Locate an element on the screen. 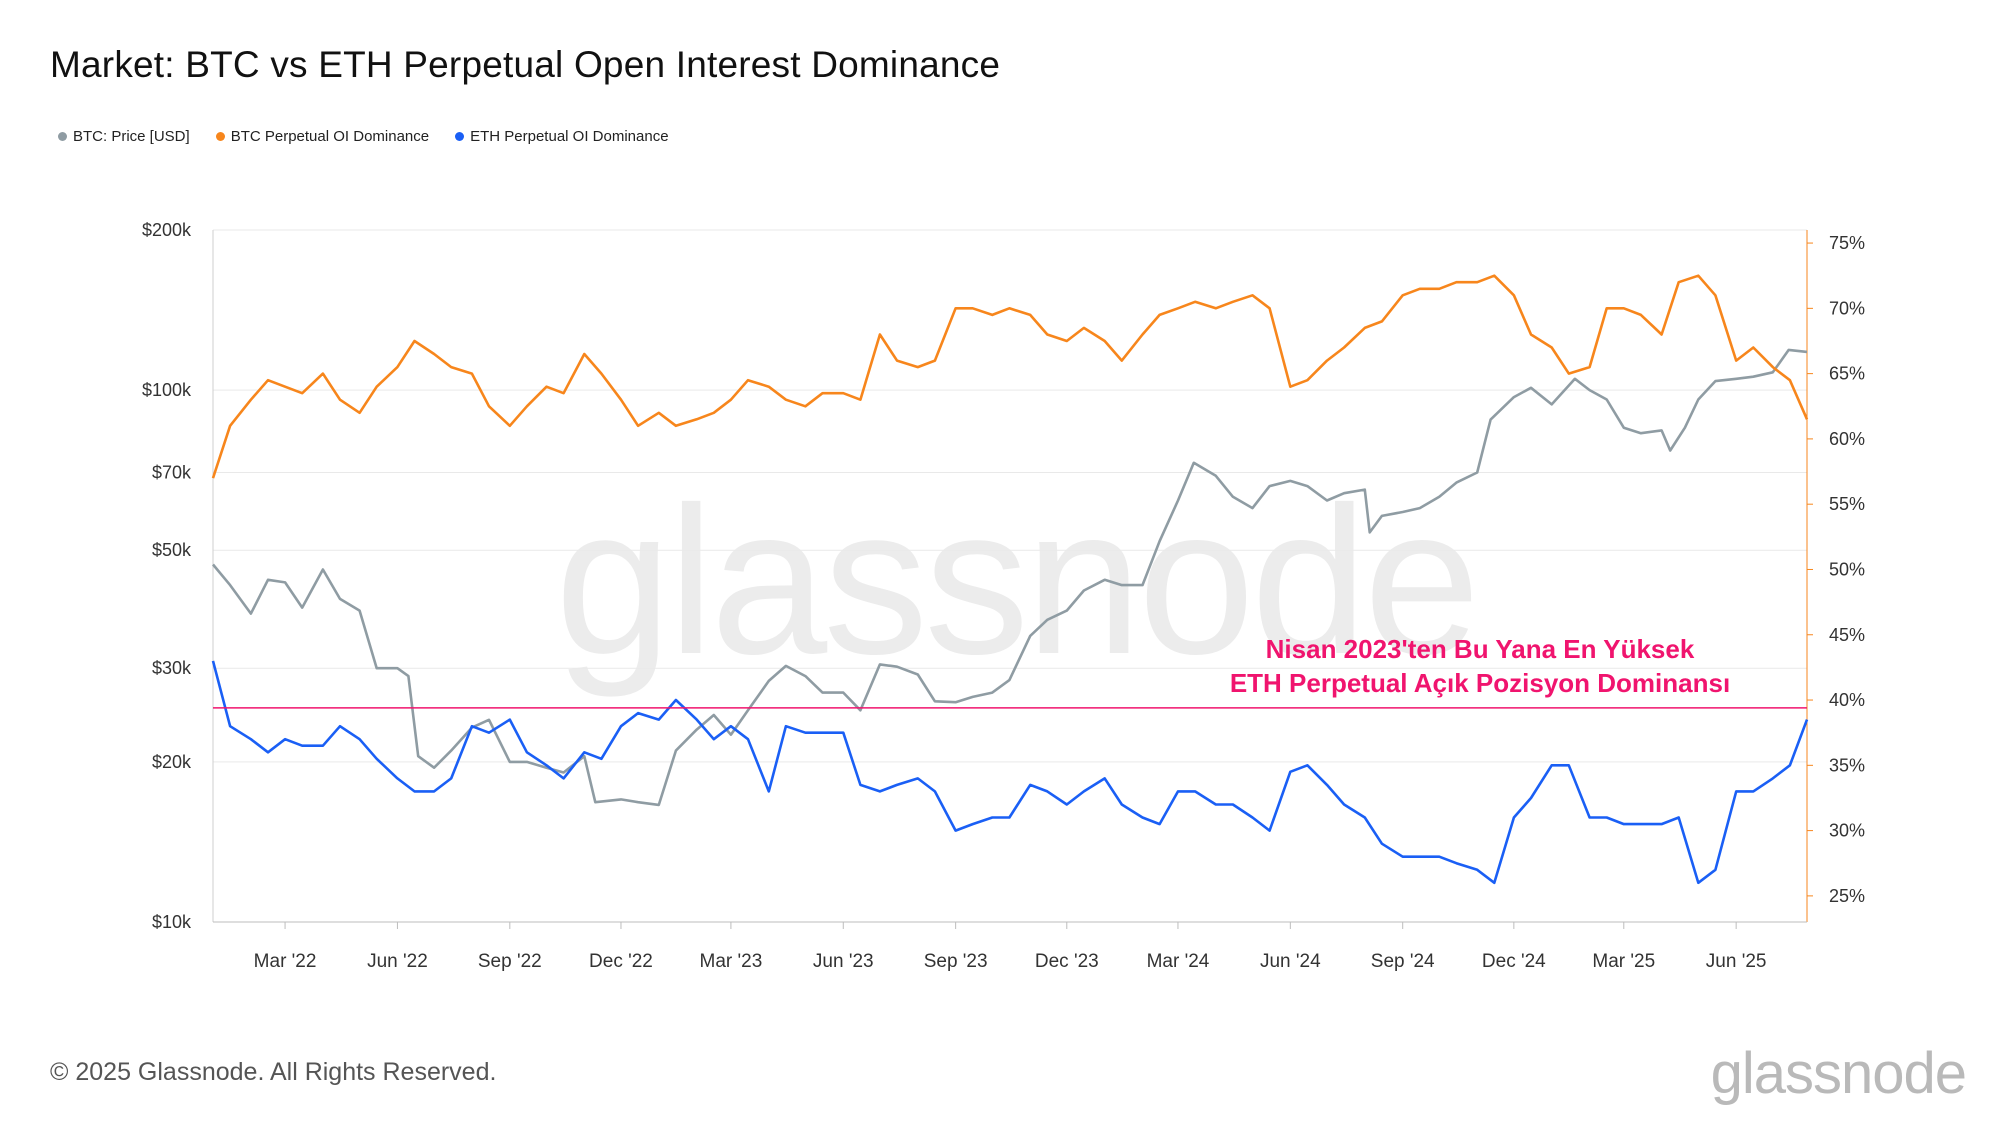 The image size is (2000, 1125). y-right-tick-label: 60% is located at coordinates (1847, 439).